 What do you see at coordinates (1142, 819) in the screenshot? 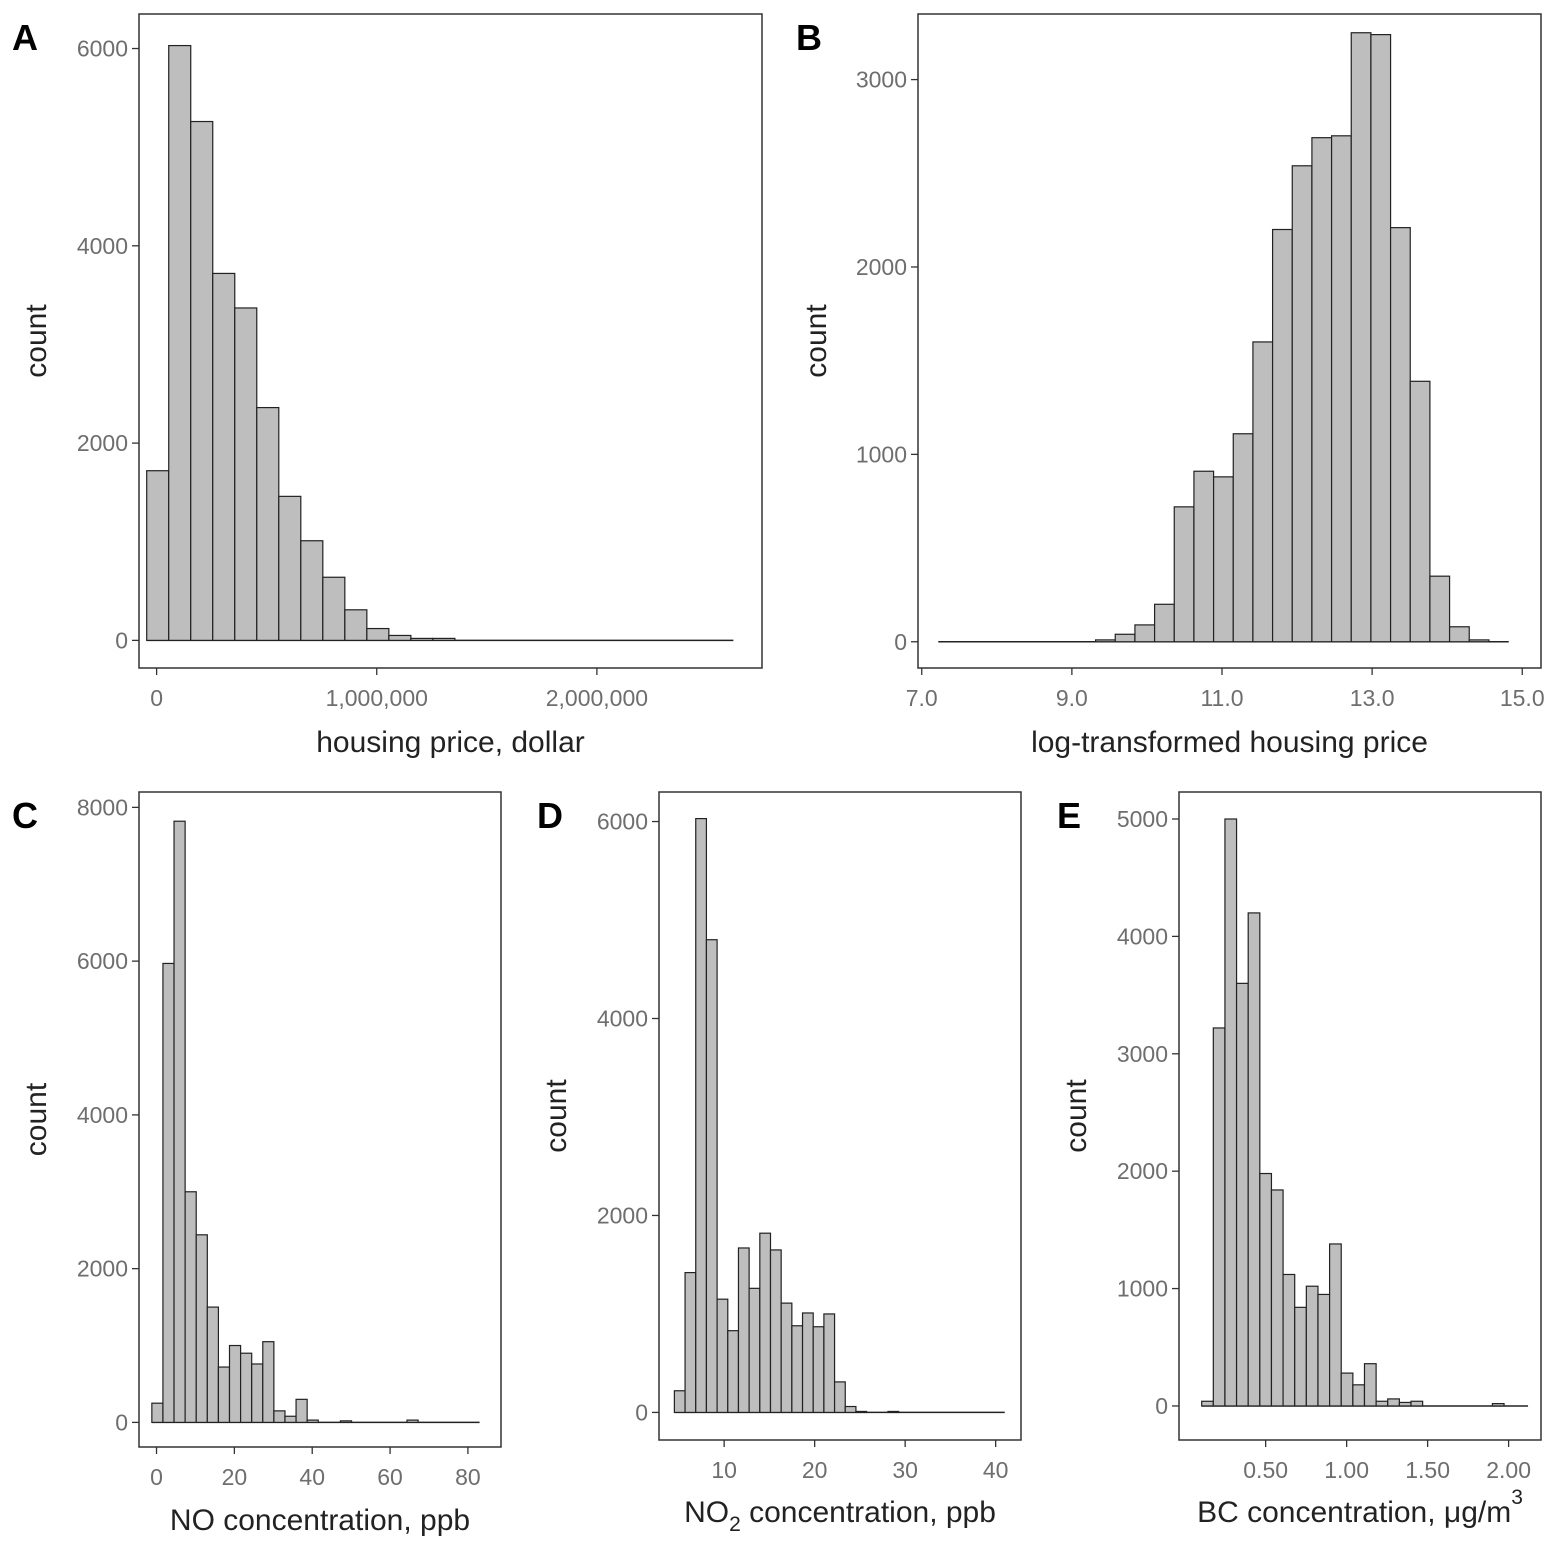
I see `y-tick-label: 5000` at bounding box center [1142, 819].